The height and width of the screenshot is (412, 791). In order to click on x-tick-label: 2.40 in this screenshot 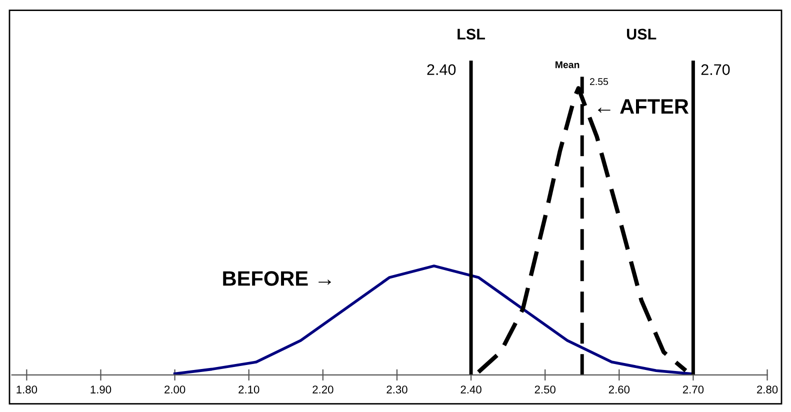, I will do `click(471, 390)`.